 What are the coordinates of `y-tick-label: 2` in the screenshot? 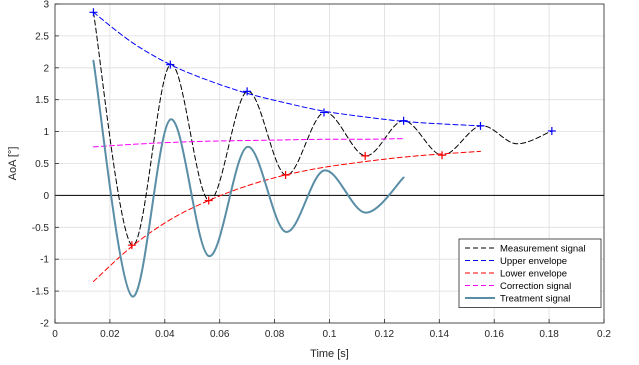 It's located at (46, 68).